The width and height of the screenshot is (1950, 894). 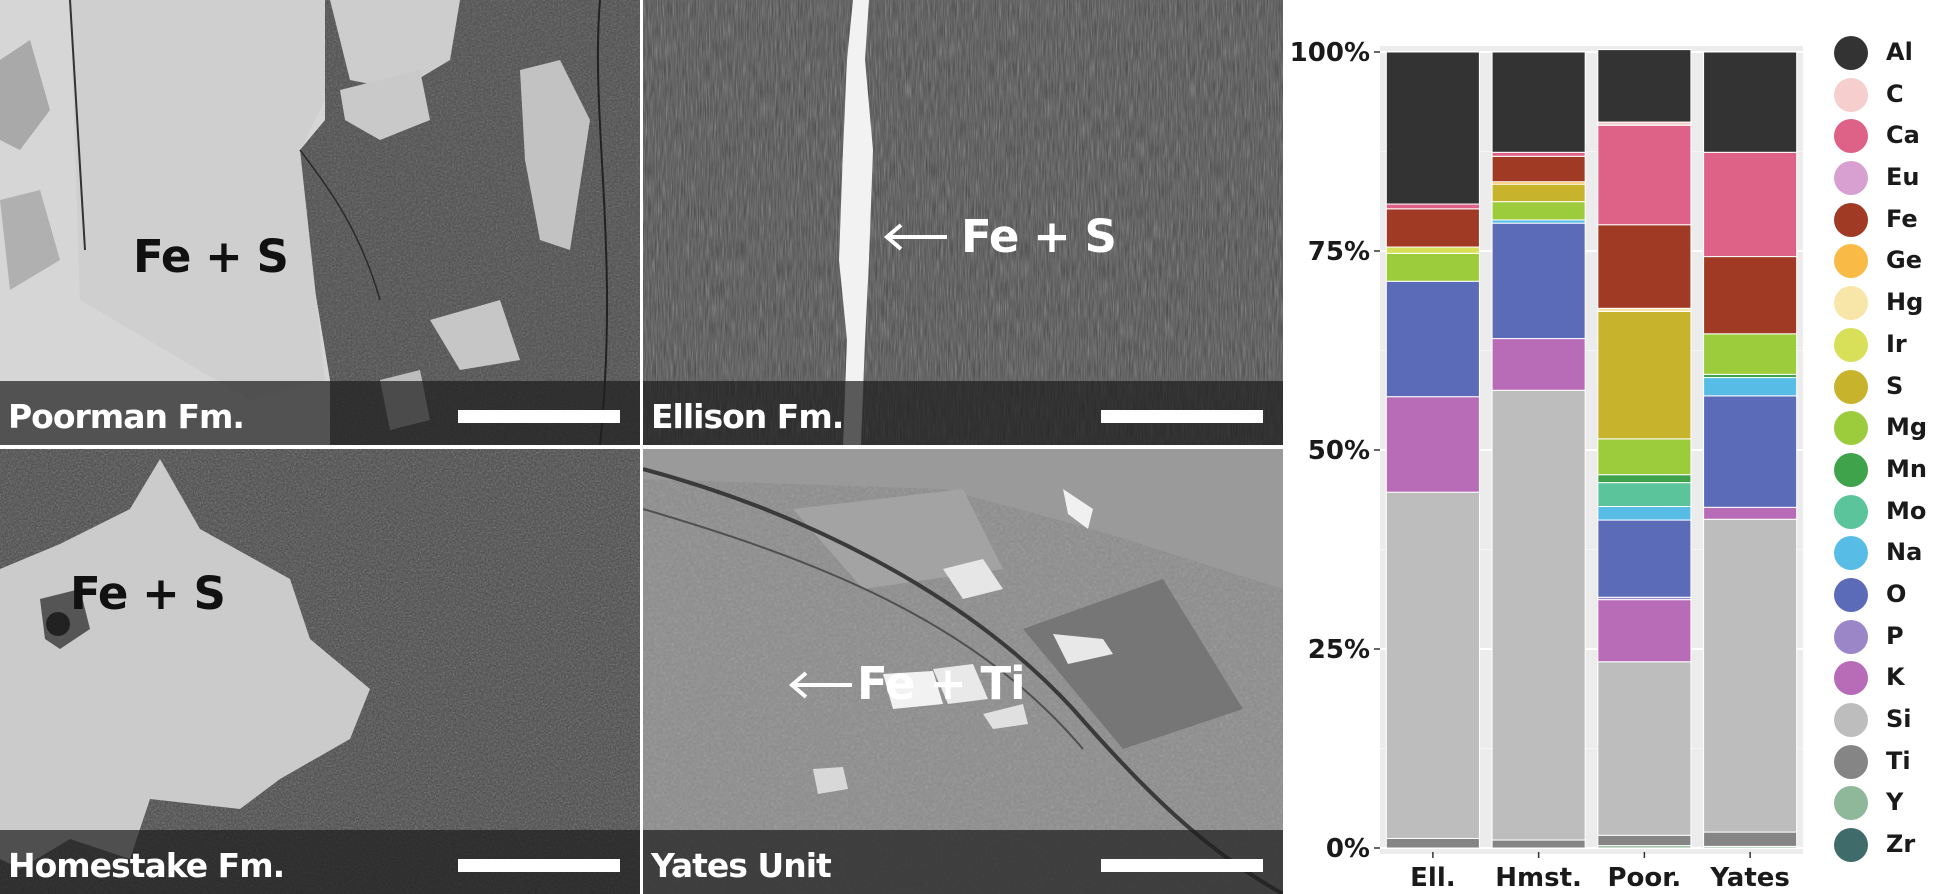 I want to click on y-tick-label: 100%, so click(x=1330, y=53).